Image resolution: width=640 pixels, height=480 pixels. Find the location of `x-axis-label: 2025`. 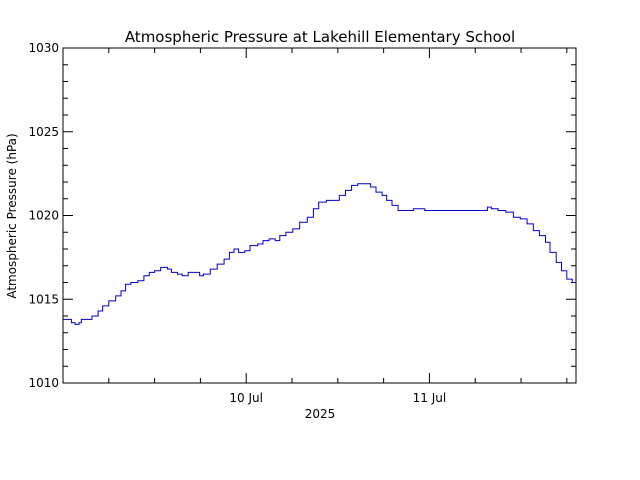

x-axis-label: 2025 is located at coordinates (320, 414).